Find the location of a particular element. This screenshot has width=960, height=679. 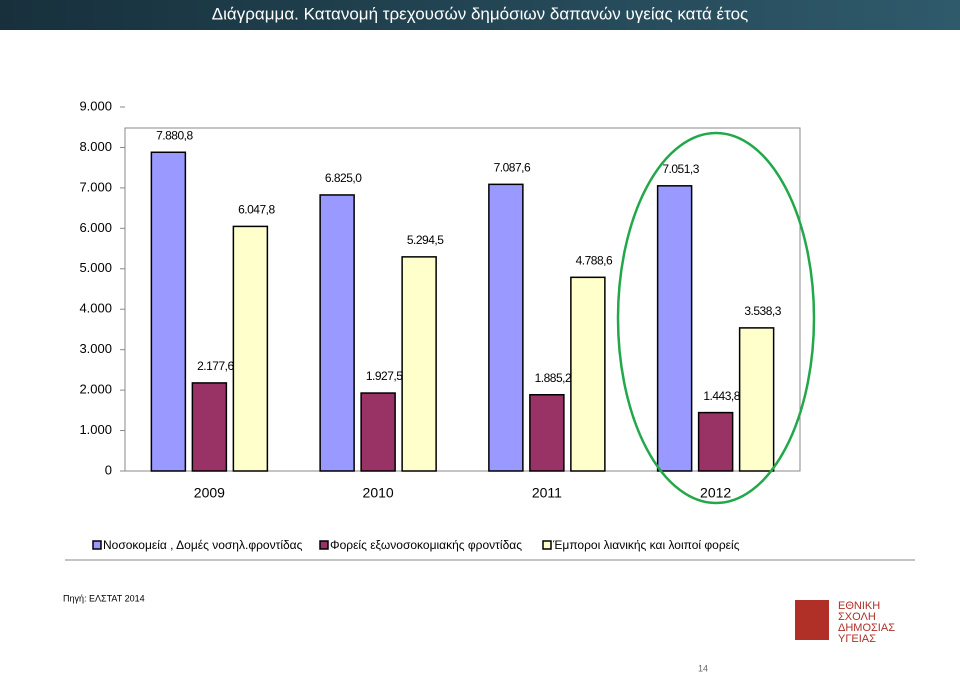

data-label: 7.051,3 is located at coordinates (680, 169).